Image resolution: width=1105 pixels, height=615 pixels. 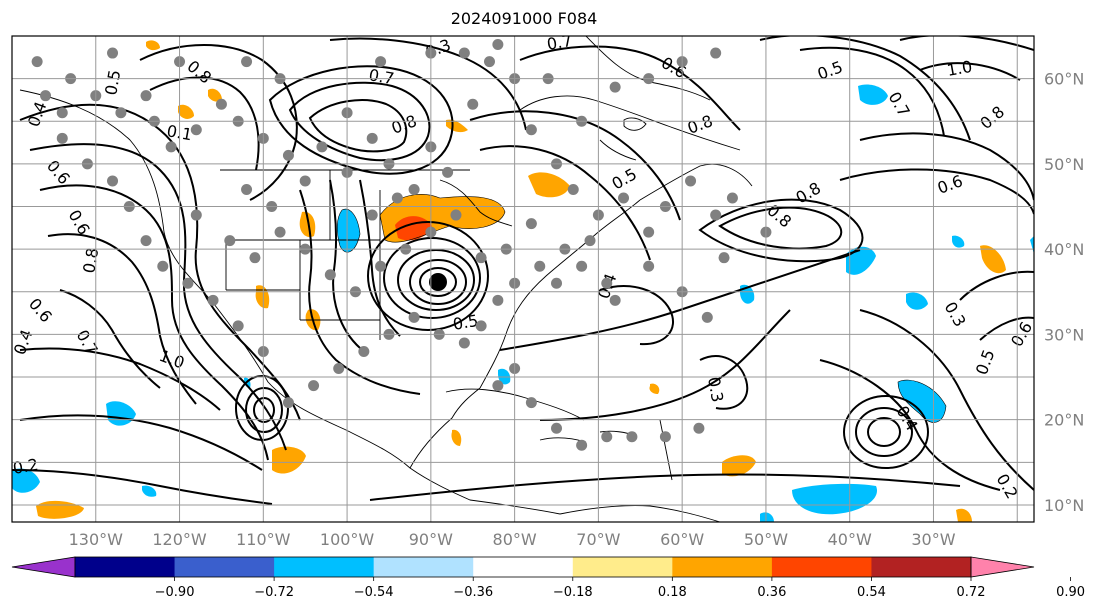 I want to click on contour-label: 0.2, so click(x=25, y=466).